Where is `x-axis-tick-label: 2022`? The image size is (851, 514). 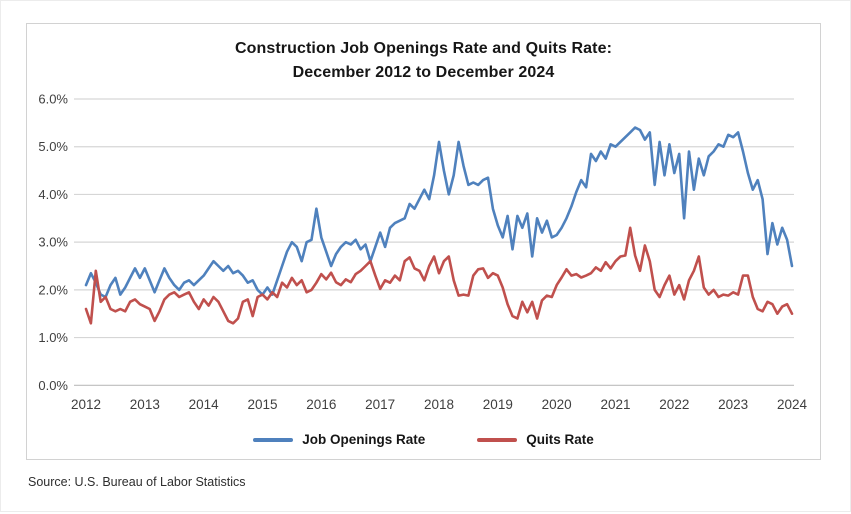
x-axis-tick-label: 2022 is located at coordinates (674, 404).